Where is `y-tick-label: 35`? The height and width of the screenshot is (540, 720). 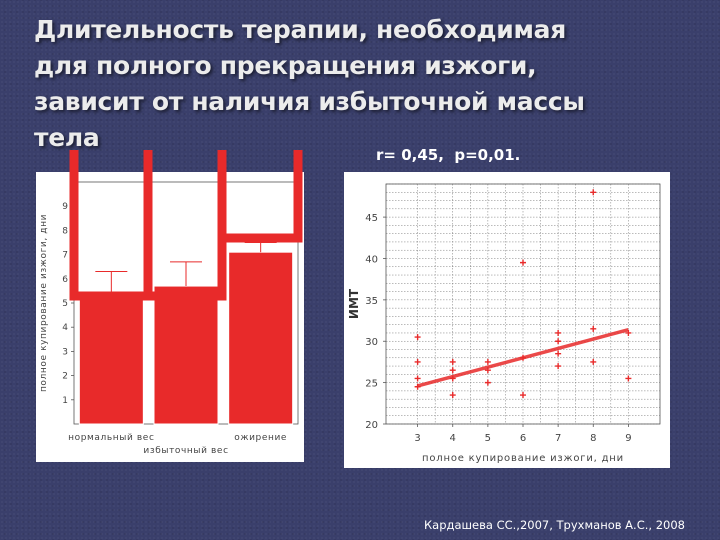
y-tick-label: 35 is located at coordinates (371, 301).